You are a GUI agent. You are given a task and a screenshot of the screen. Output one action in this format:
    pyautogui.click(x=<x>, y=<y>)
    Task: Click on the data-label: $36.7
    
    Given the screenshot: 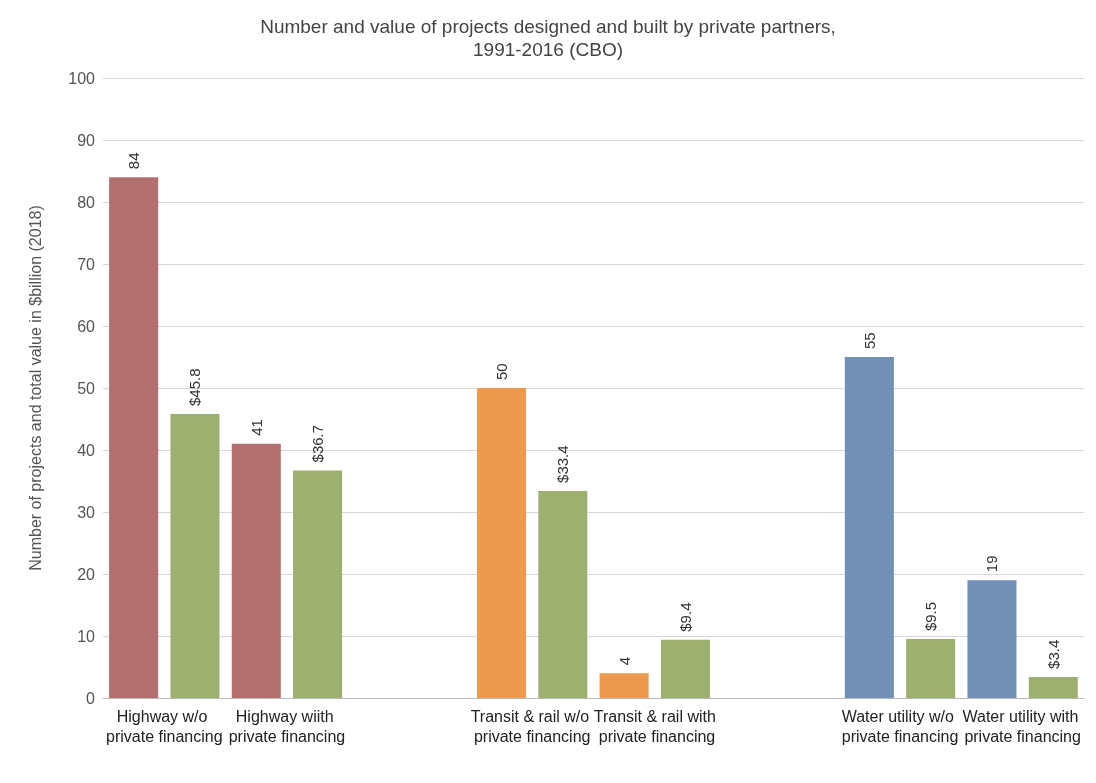 What is the action you would take?
    pyautogui.click(x=318, y=443)
    